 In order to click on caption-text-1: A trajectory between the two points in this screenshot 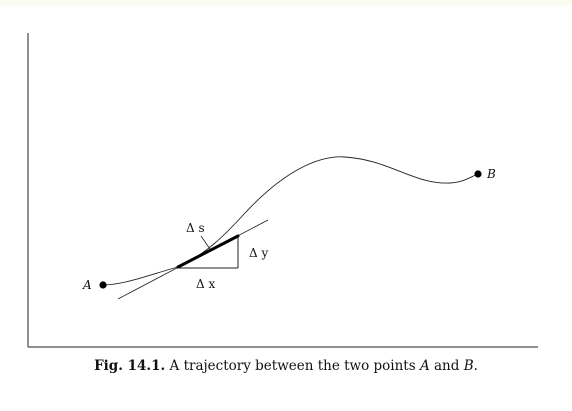, I will do `click(292, 366)`.